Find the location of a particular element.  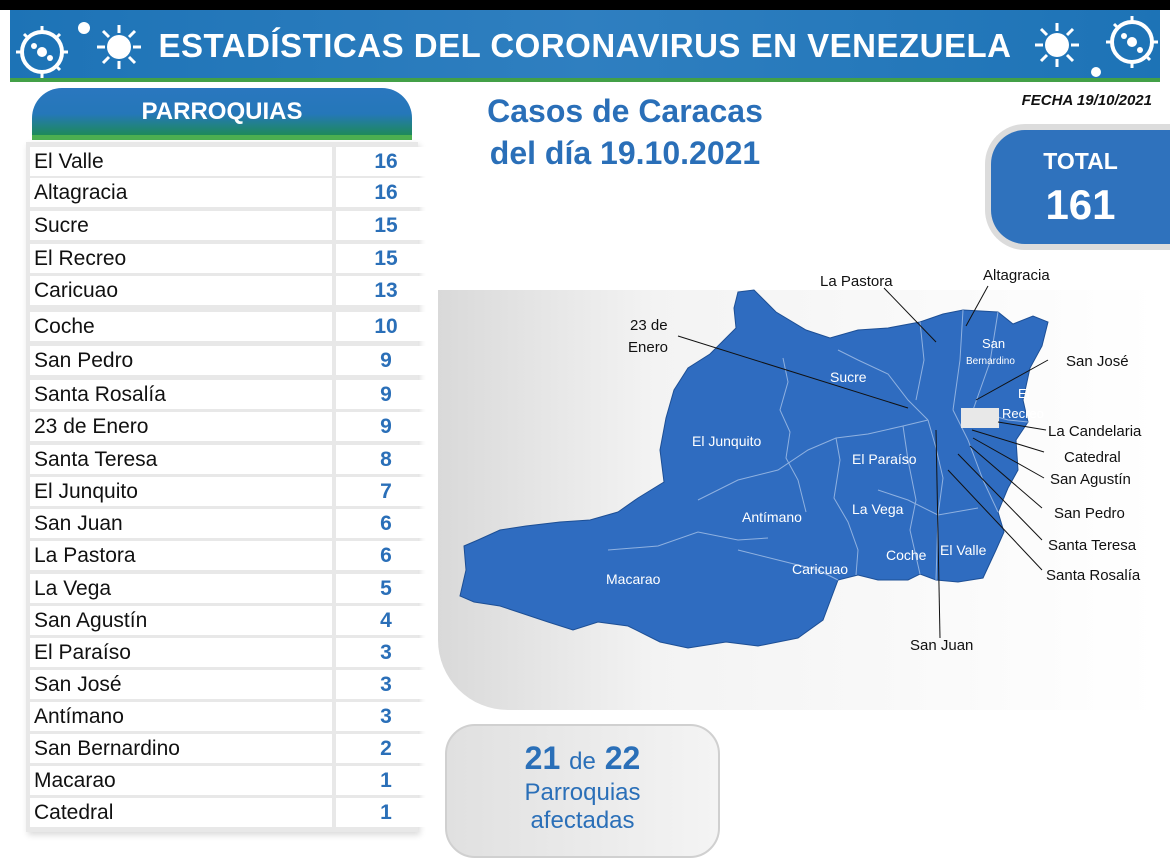

parroquia-name: San José is located at coordinates (181, 684).